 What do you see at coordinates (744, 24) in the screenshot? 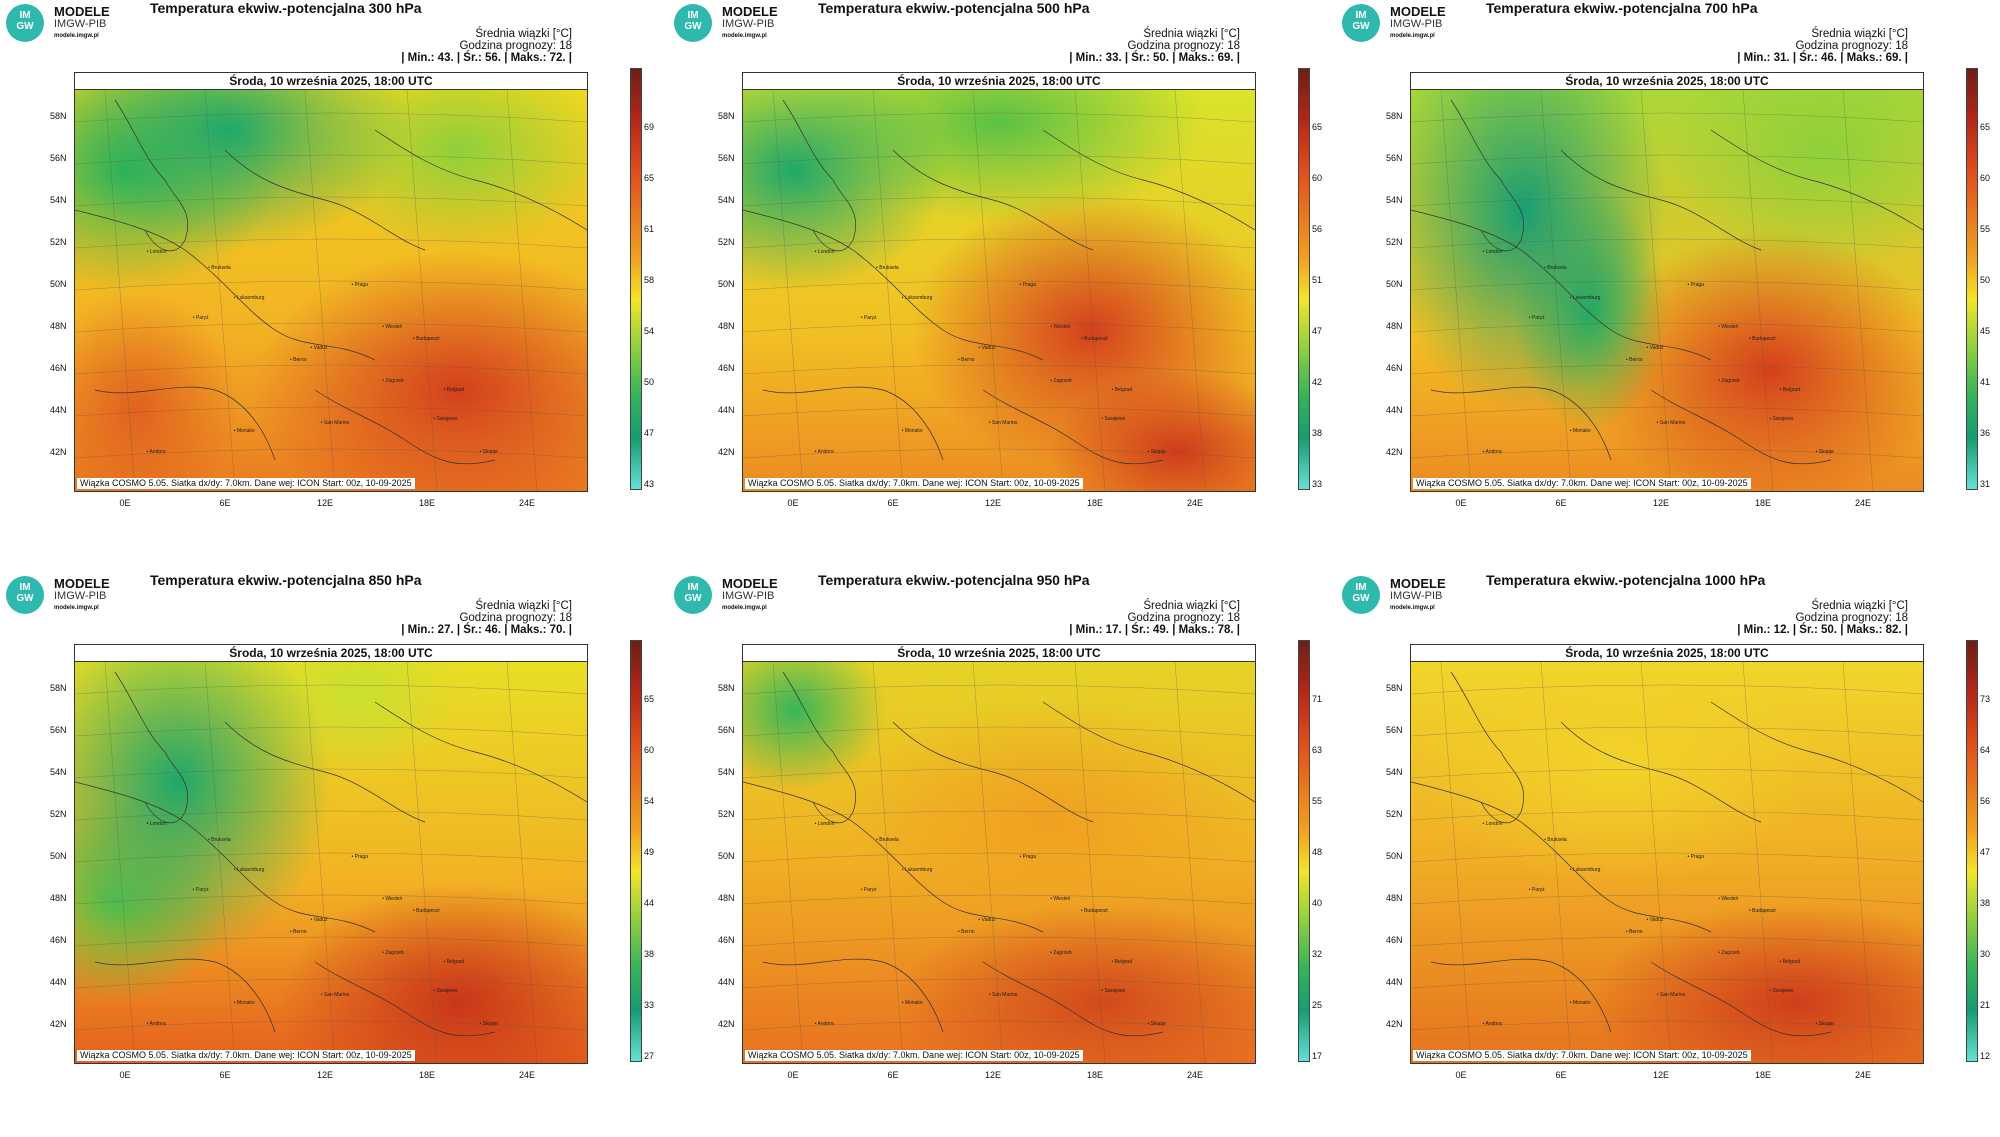
I see `imgw-logo: IM GW MODELE IMGW-PIB modele.imgw.pl` at bounding box center [744, 24].